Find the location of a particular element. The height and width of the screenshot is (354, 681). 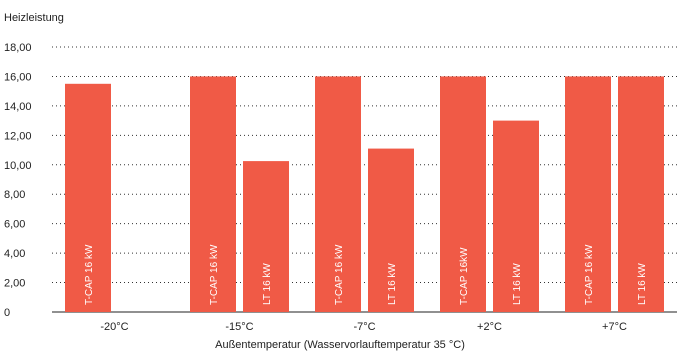

y-tick-label: 6,00 is located at coordinates (14, 225).